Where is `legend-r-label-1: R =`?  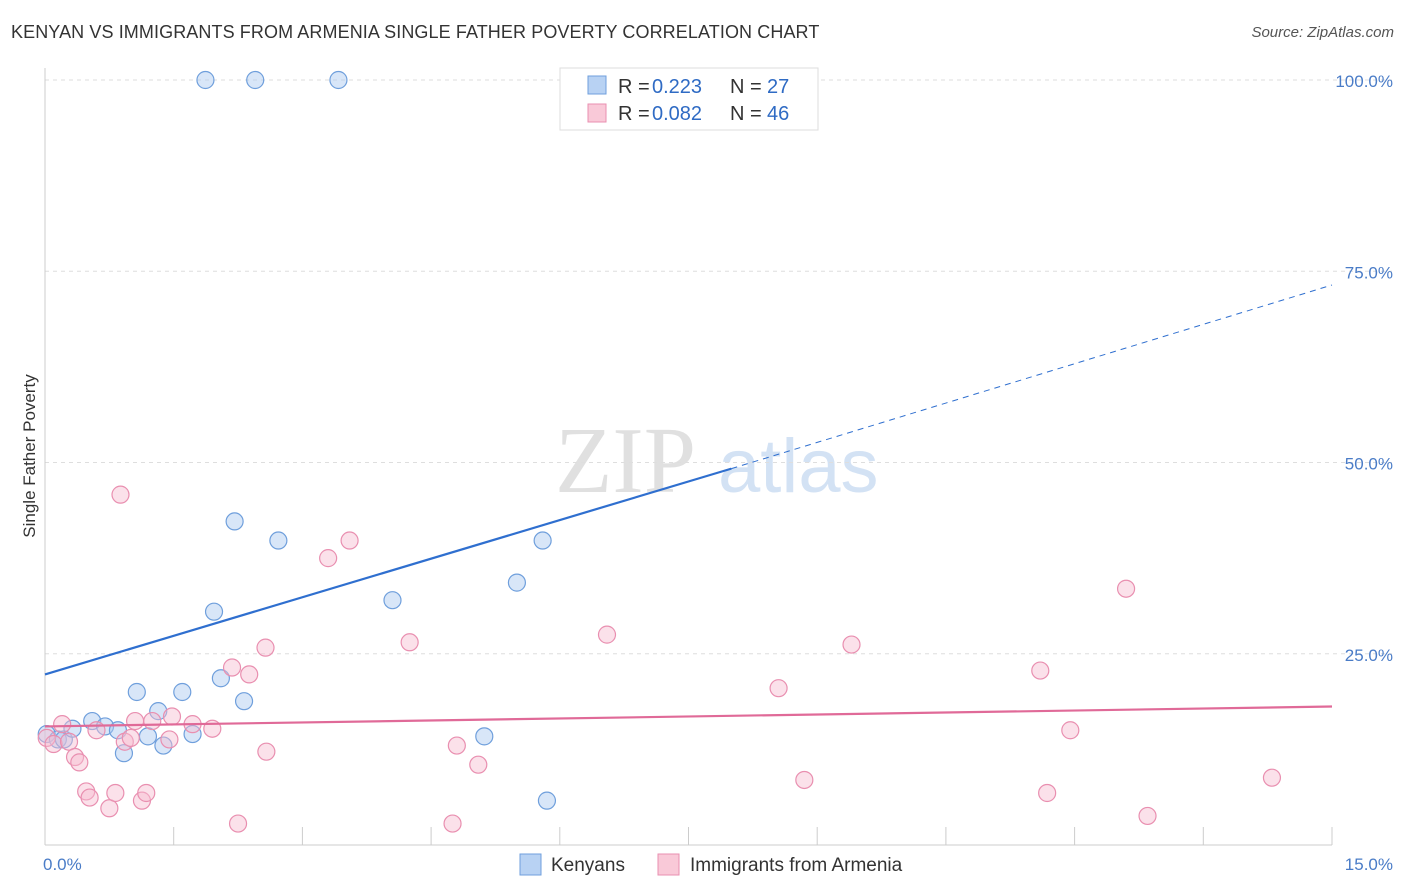 legend-r-label-1: R = is located at coordinates (634, 87).